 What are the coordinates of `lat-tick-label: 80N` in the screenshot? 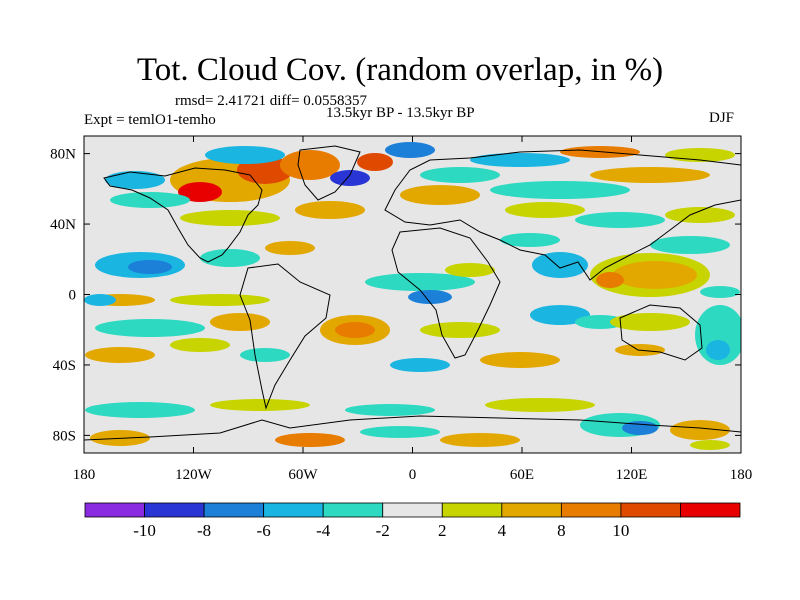 It's located at (63, 155).